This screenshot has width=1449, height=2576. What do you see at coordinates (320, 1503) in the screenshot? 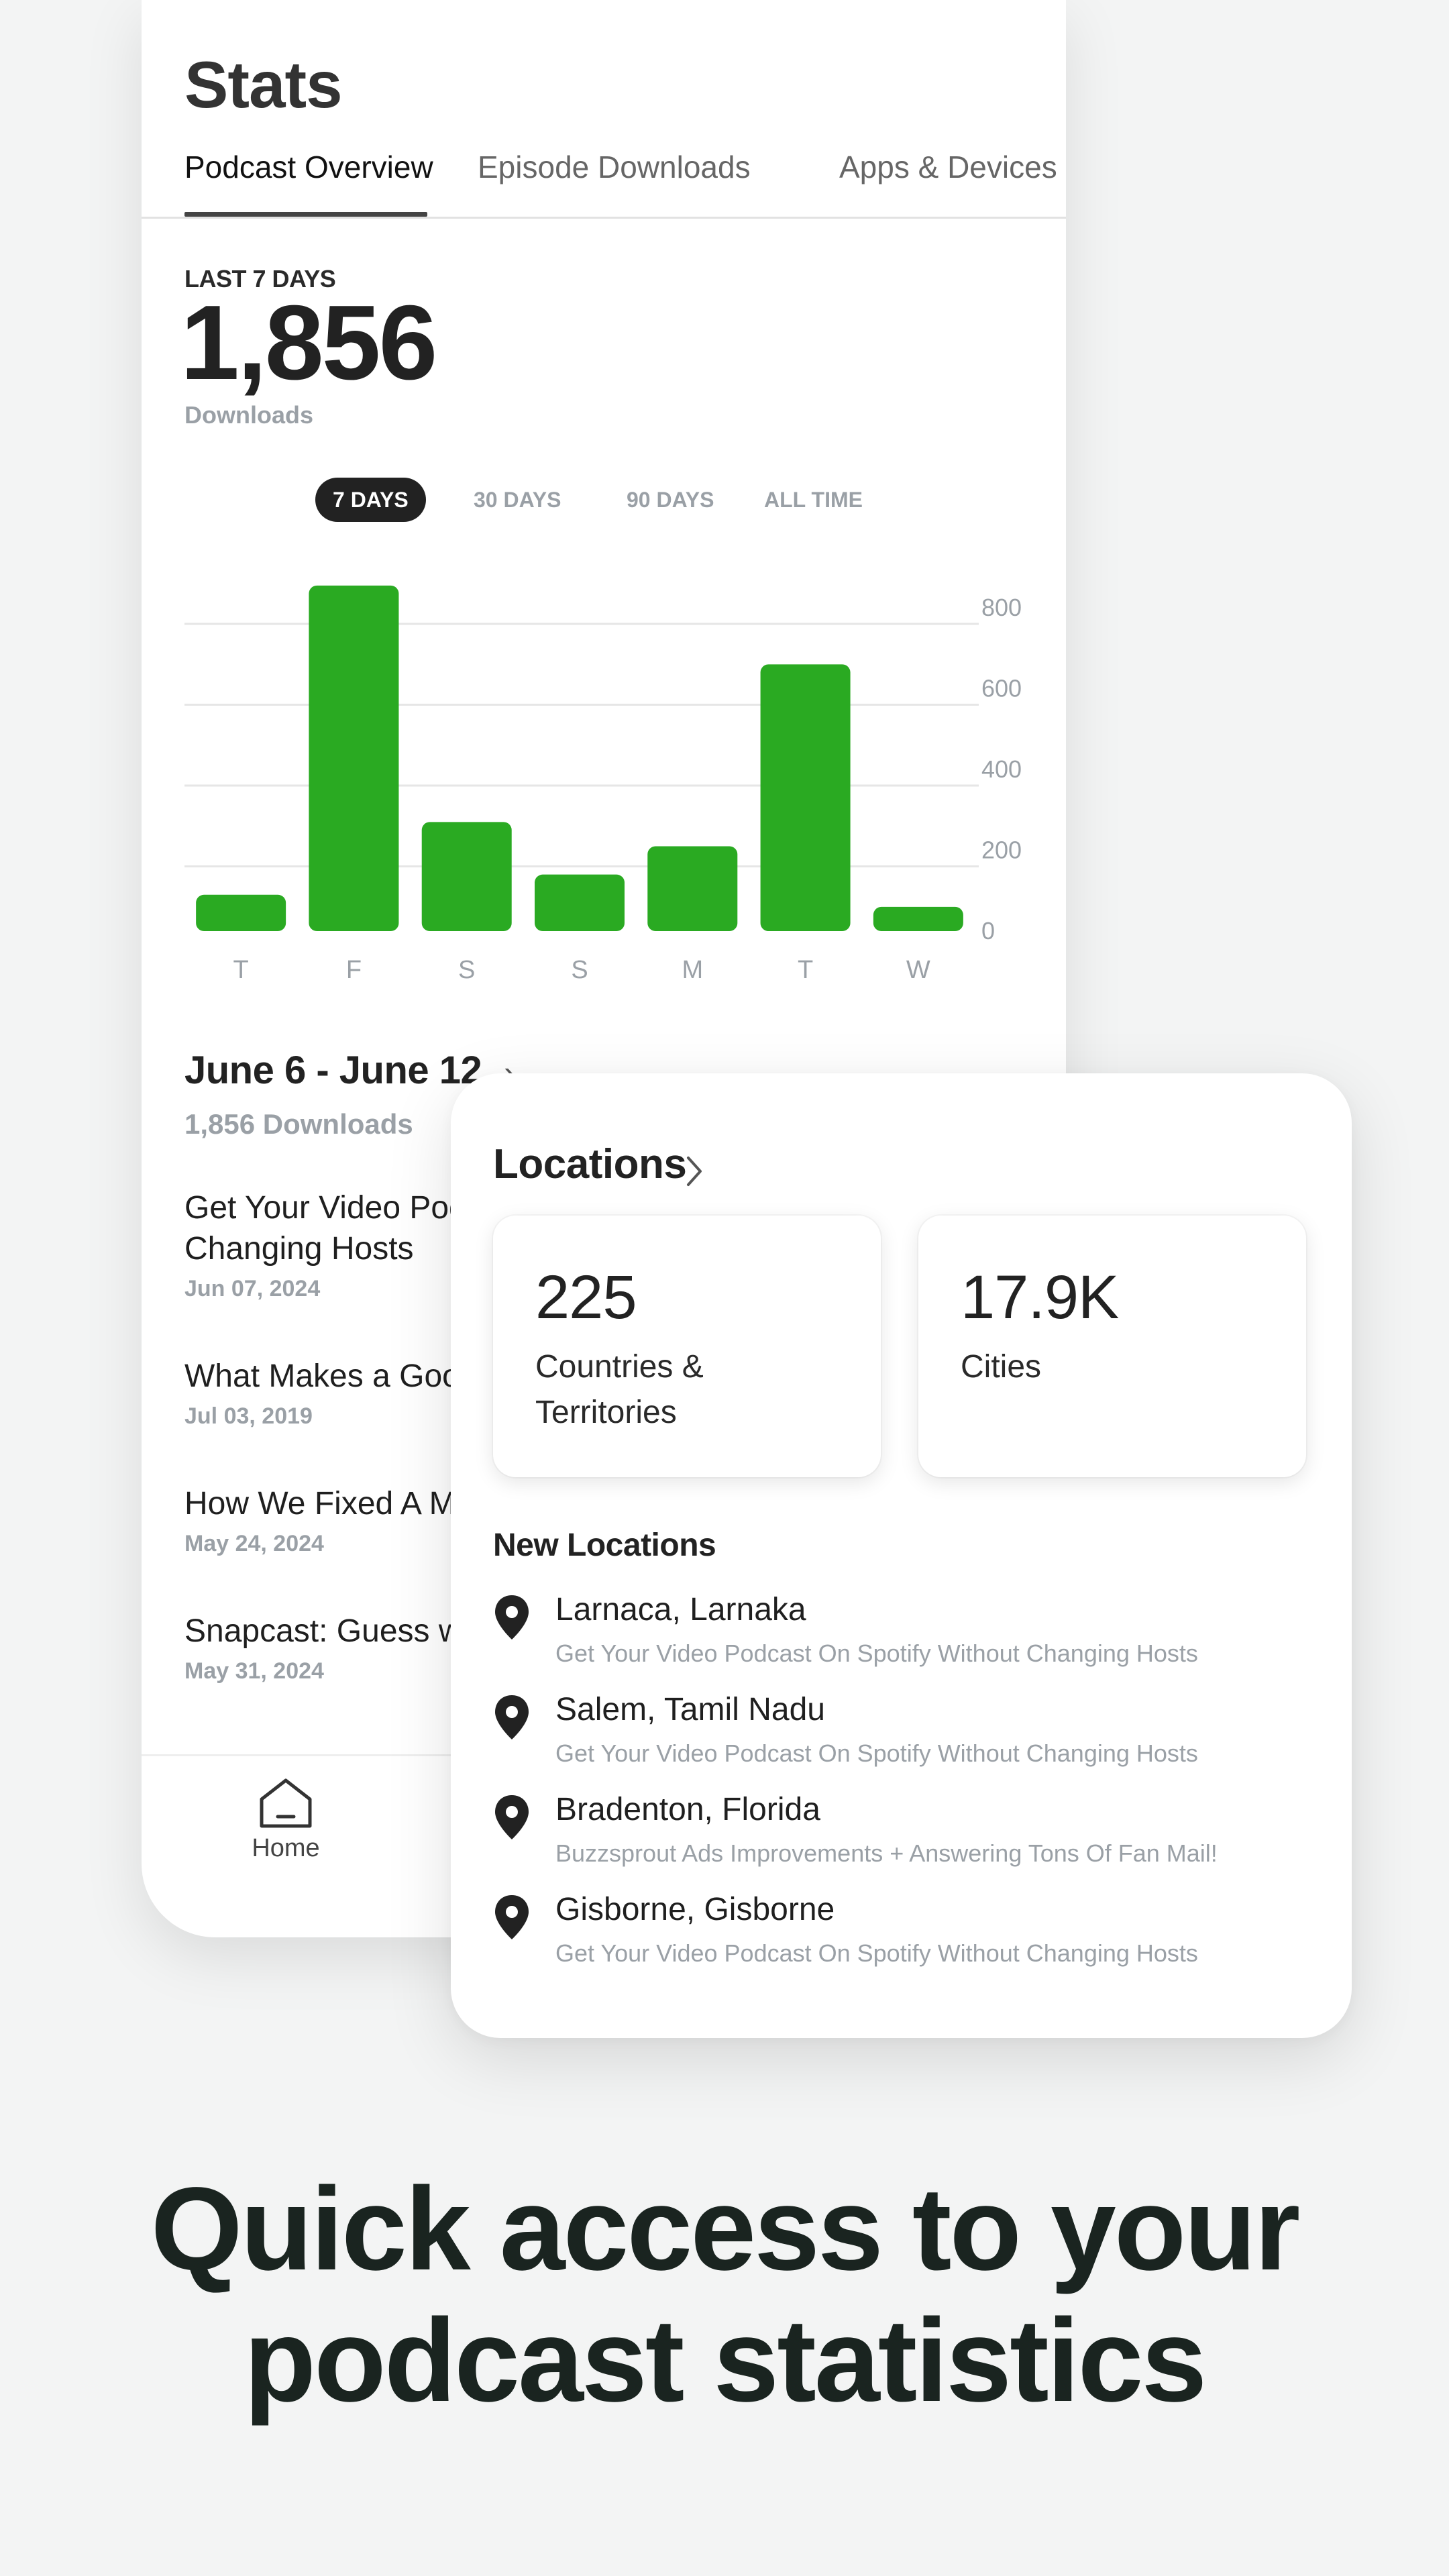
I see `episode-title: How We Fixed A M` at bounding box center [320, 1503].